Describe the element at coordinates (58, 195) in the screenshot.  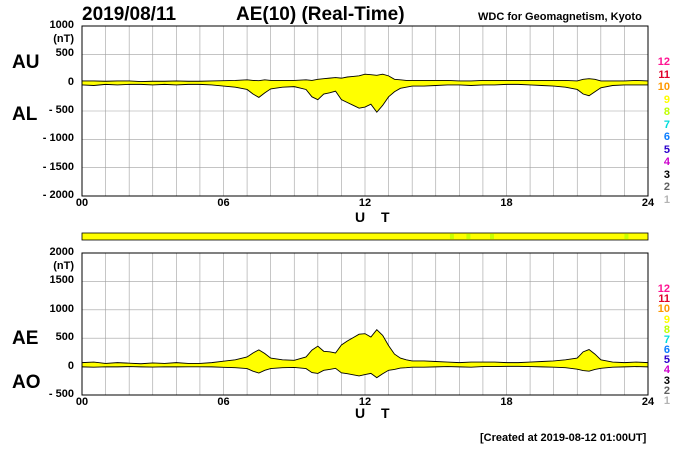
I see `top-ytick-label: - 2000` at that location.